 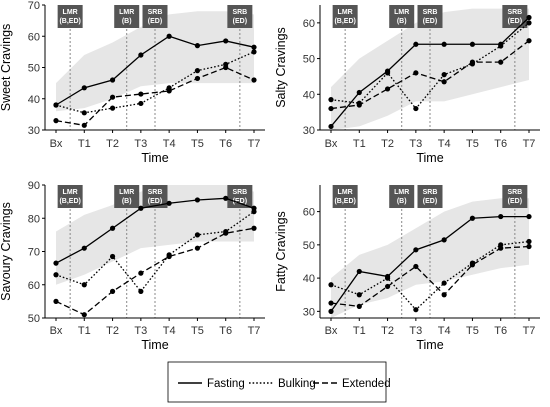 I want to click on y-axis-label: Salty Cravings, so click(x=281, y=67).